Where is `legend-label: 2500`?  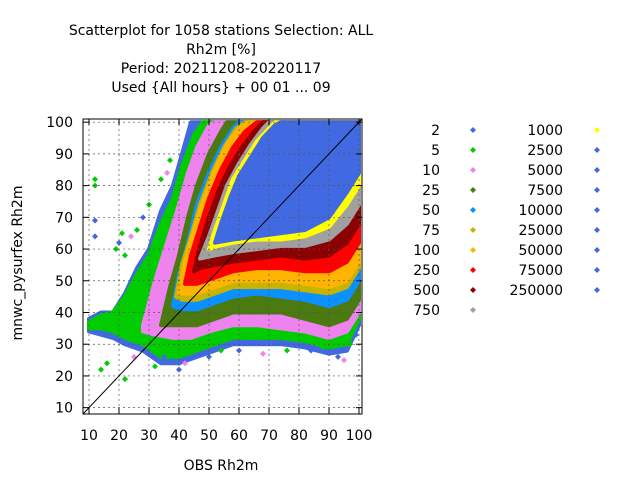 legend-label: 2500 is located at coordinates (545, 151).